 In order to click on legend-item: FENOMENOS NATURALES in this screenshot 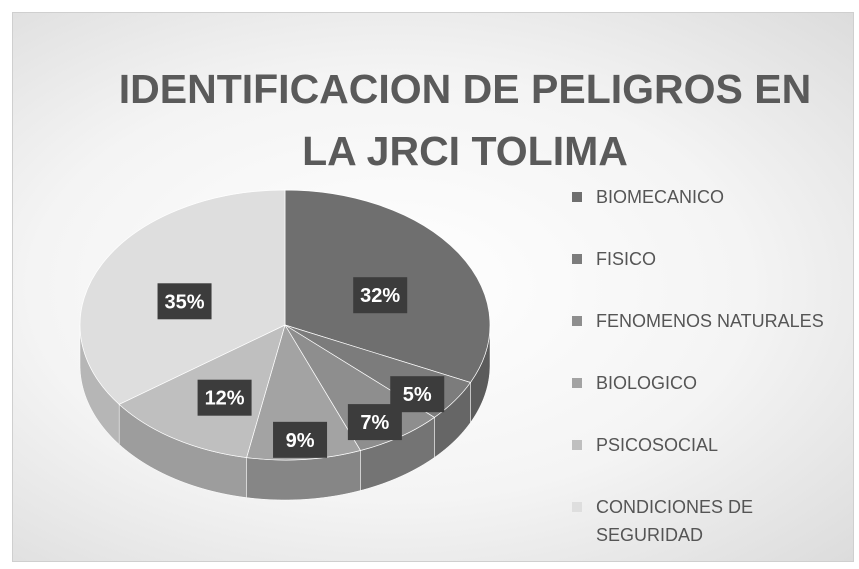, I will do `click(712, 321)`.